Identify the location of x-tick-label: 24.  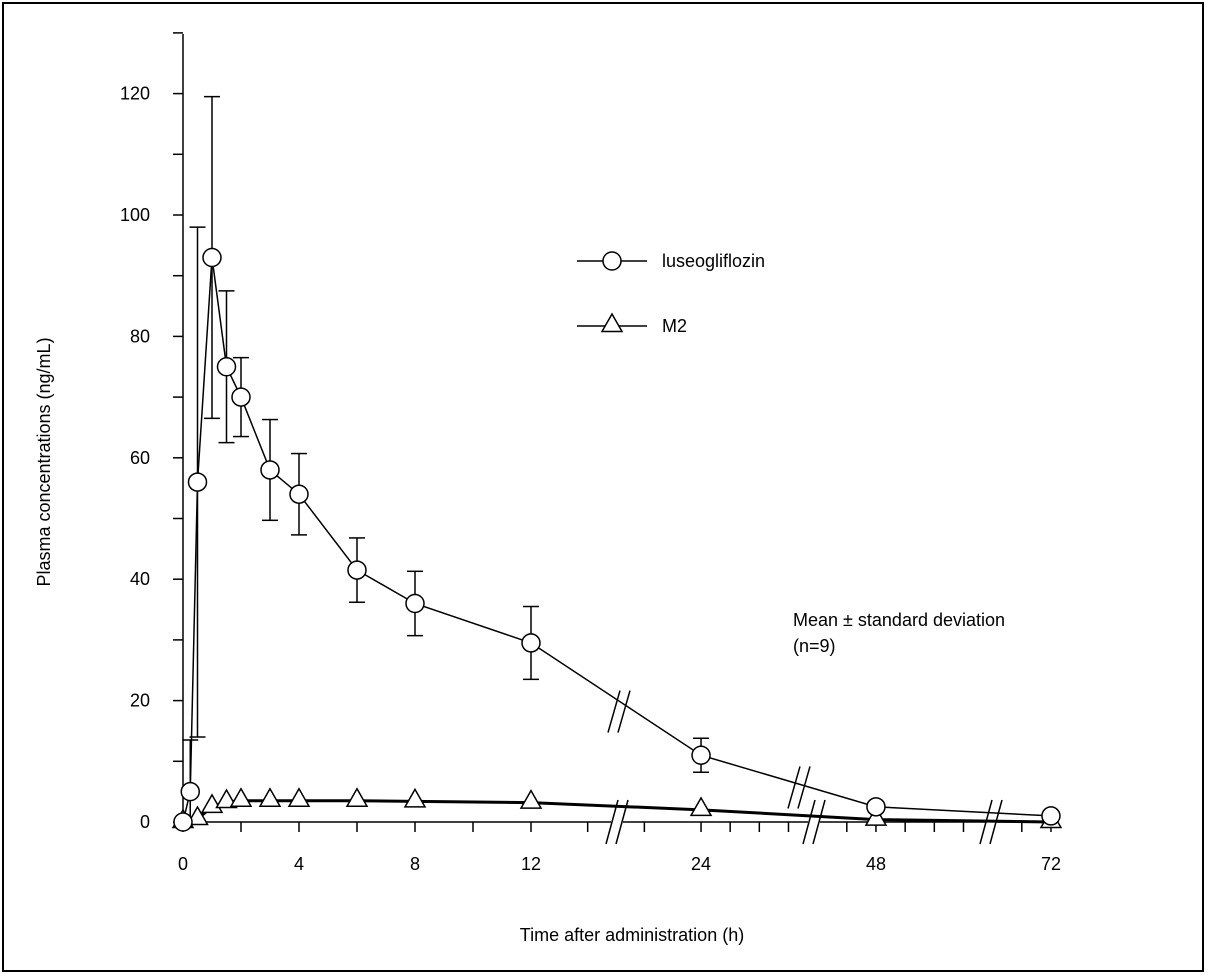
(701, 864).